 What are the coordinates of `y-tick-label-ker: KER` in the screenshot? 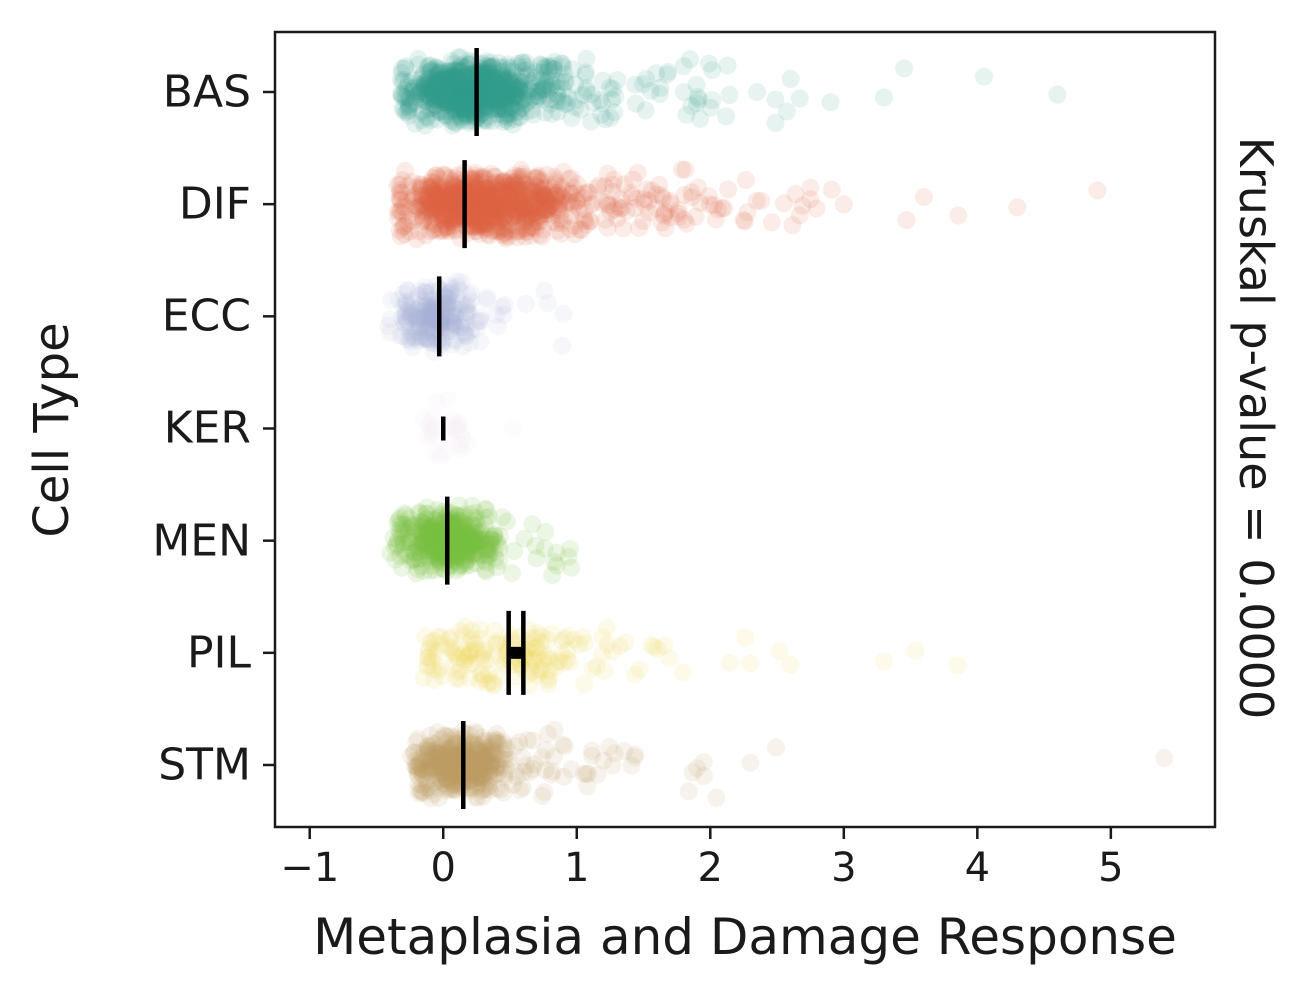 It's located at (207, 428).